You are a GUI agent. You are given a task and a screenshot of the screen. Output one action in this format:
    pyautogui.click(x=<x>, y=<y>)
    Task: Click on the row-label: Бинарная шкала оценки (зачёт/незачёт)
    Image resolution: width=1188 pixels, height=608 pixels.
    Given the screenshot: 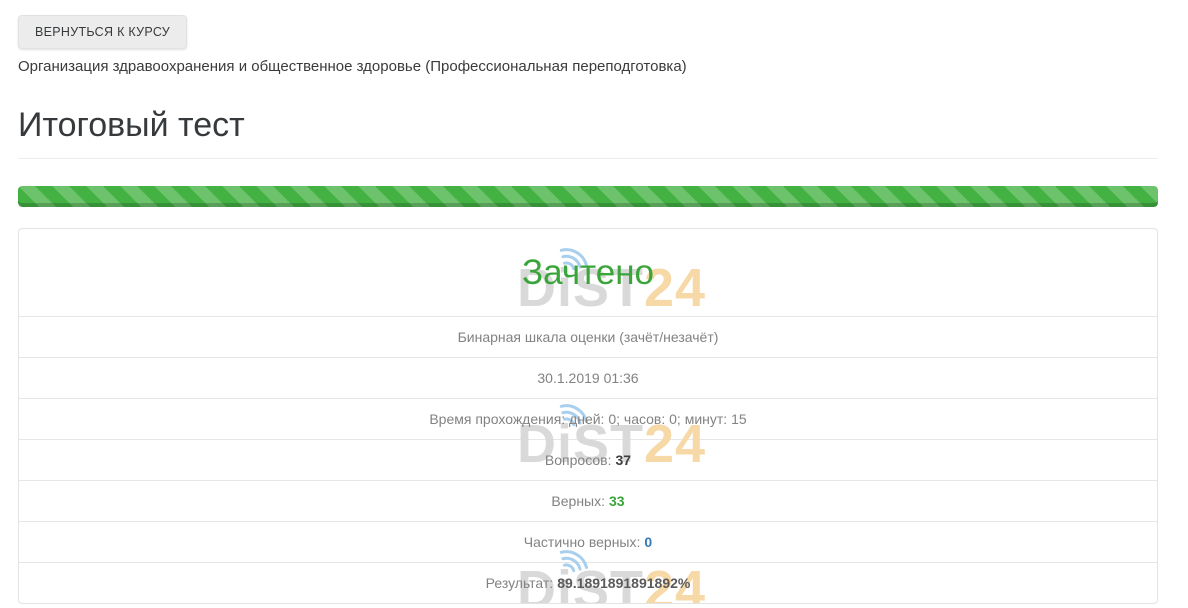 What is the action you would take?
    pyautogui.click(x=588, y=337)
    